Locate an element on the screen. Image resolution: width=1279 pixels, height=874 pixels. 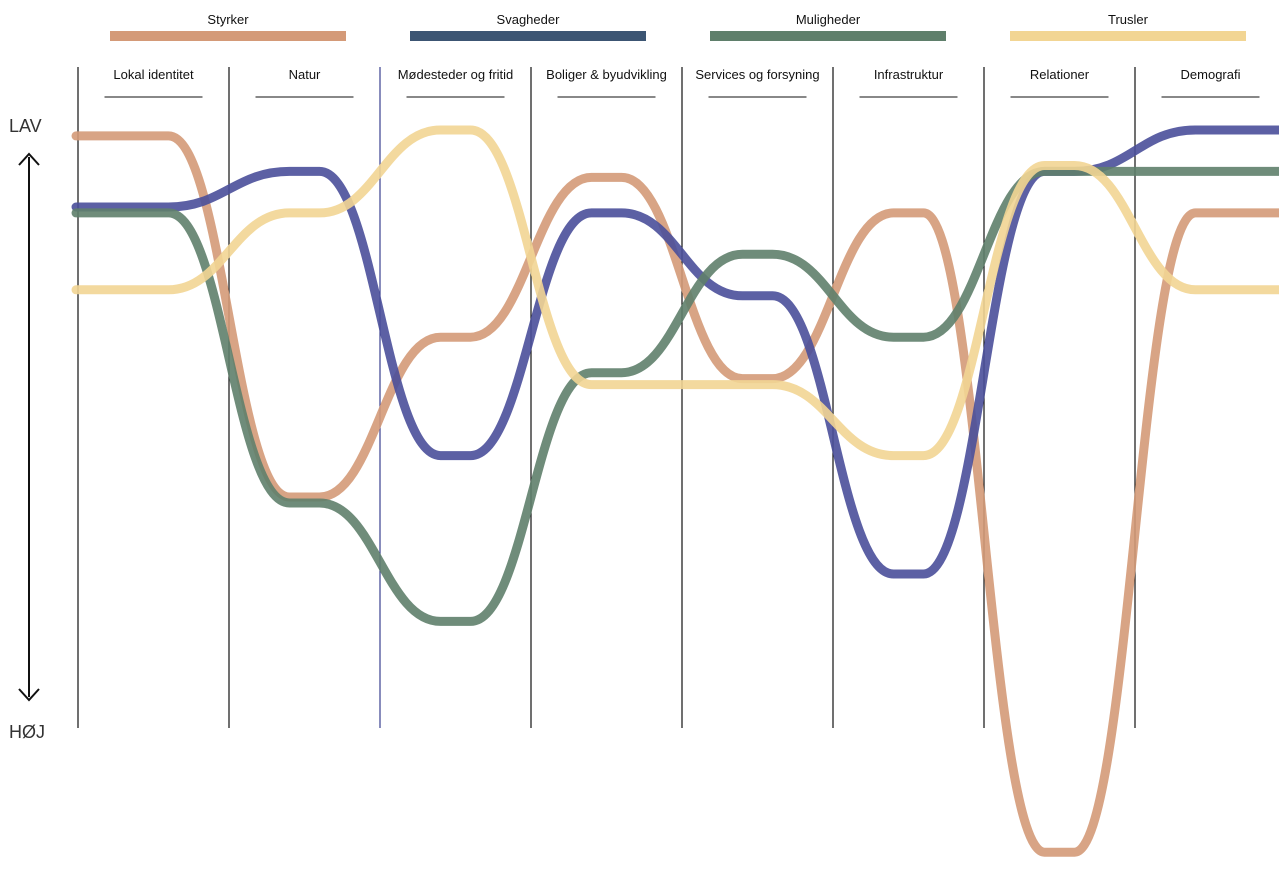
y-axis-top-label: LAV is located at coordinates (25, 126).